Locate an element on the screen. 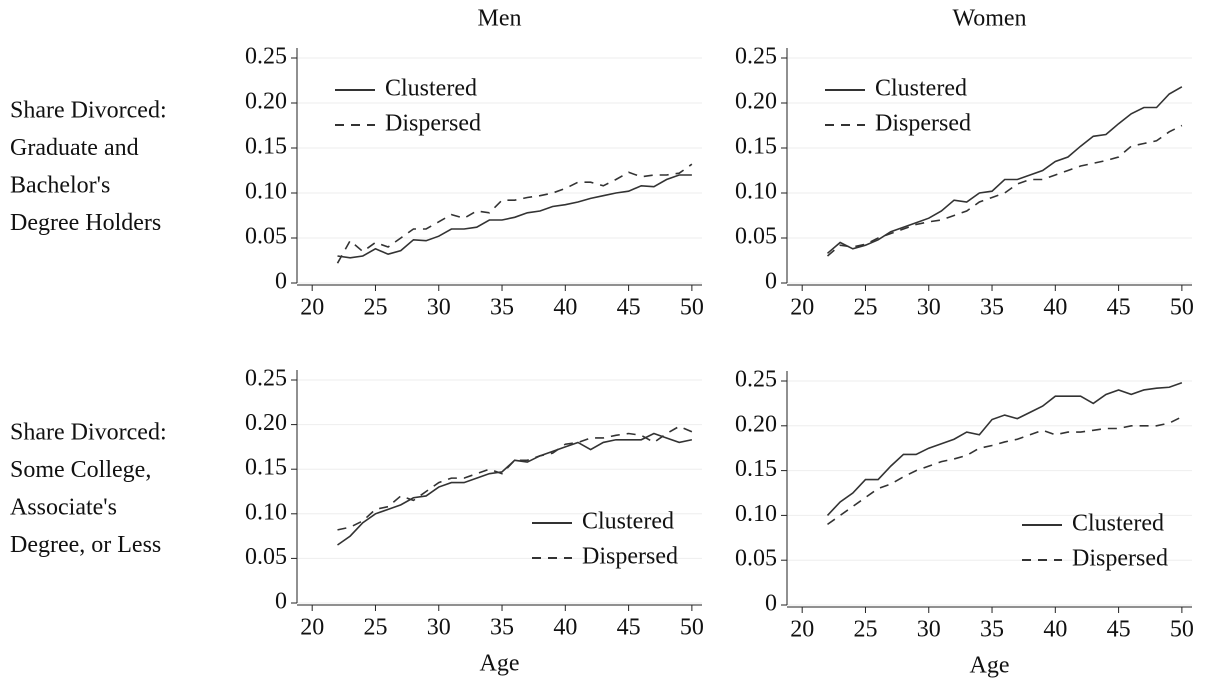 Image resolution: width=1208 pixels, height=684 pixels. panel-title: Men is located at coordinates (500, 19).